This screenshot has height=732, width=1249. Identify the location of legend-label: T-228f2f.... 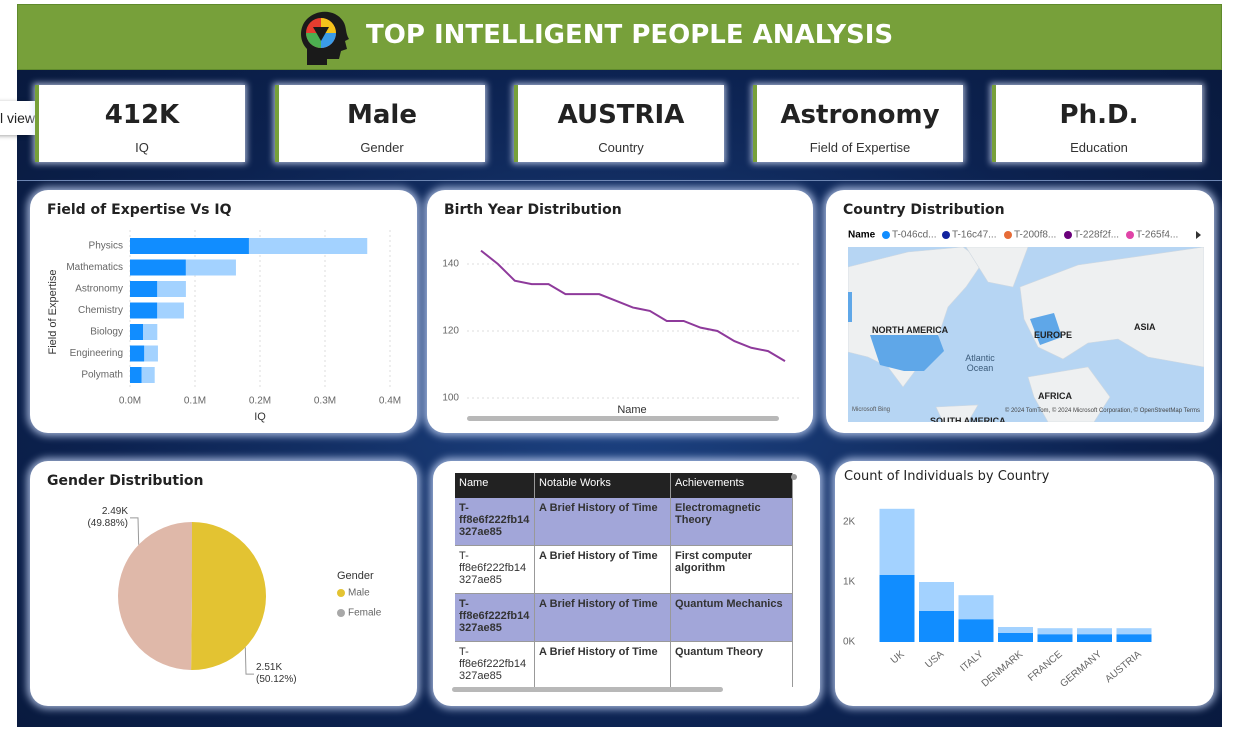
(1096, 235).